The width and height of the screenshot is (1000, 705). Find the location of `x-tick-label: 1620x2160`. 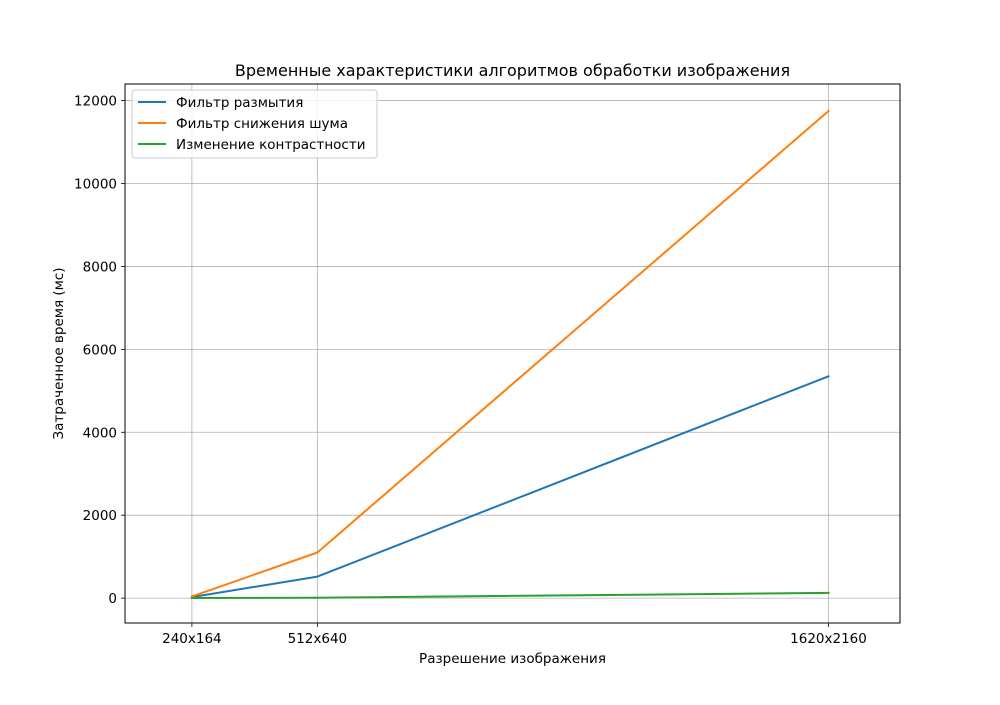

x-tick-label: 1620x2160 is located at coordinates (828, 639).